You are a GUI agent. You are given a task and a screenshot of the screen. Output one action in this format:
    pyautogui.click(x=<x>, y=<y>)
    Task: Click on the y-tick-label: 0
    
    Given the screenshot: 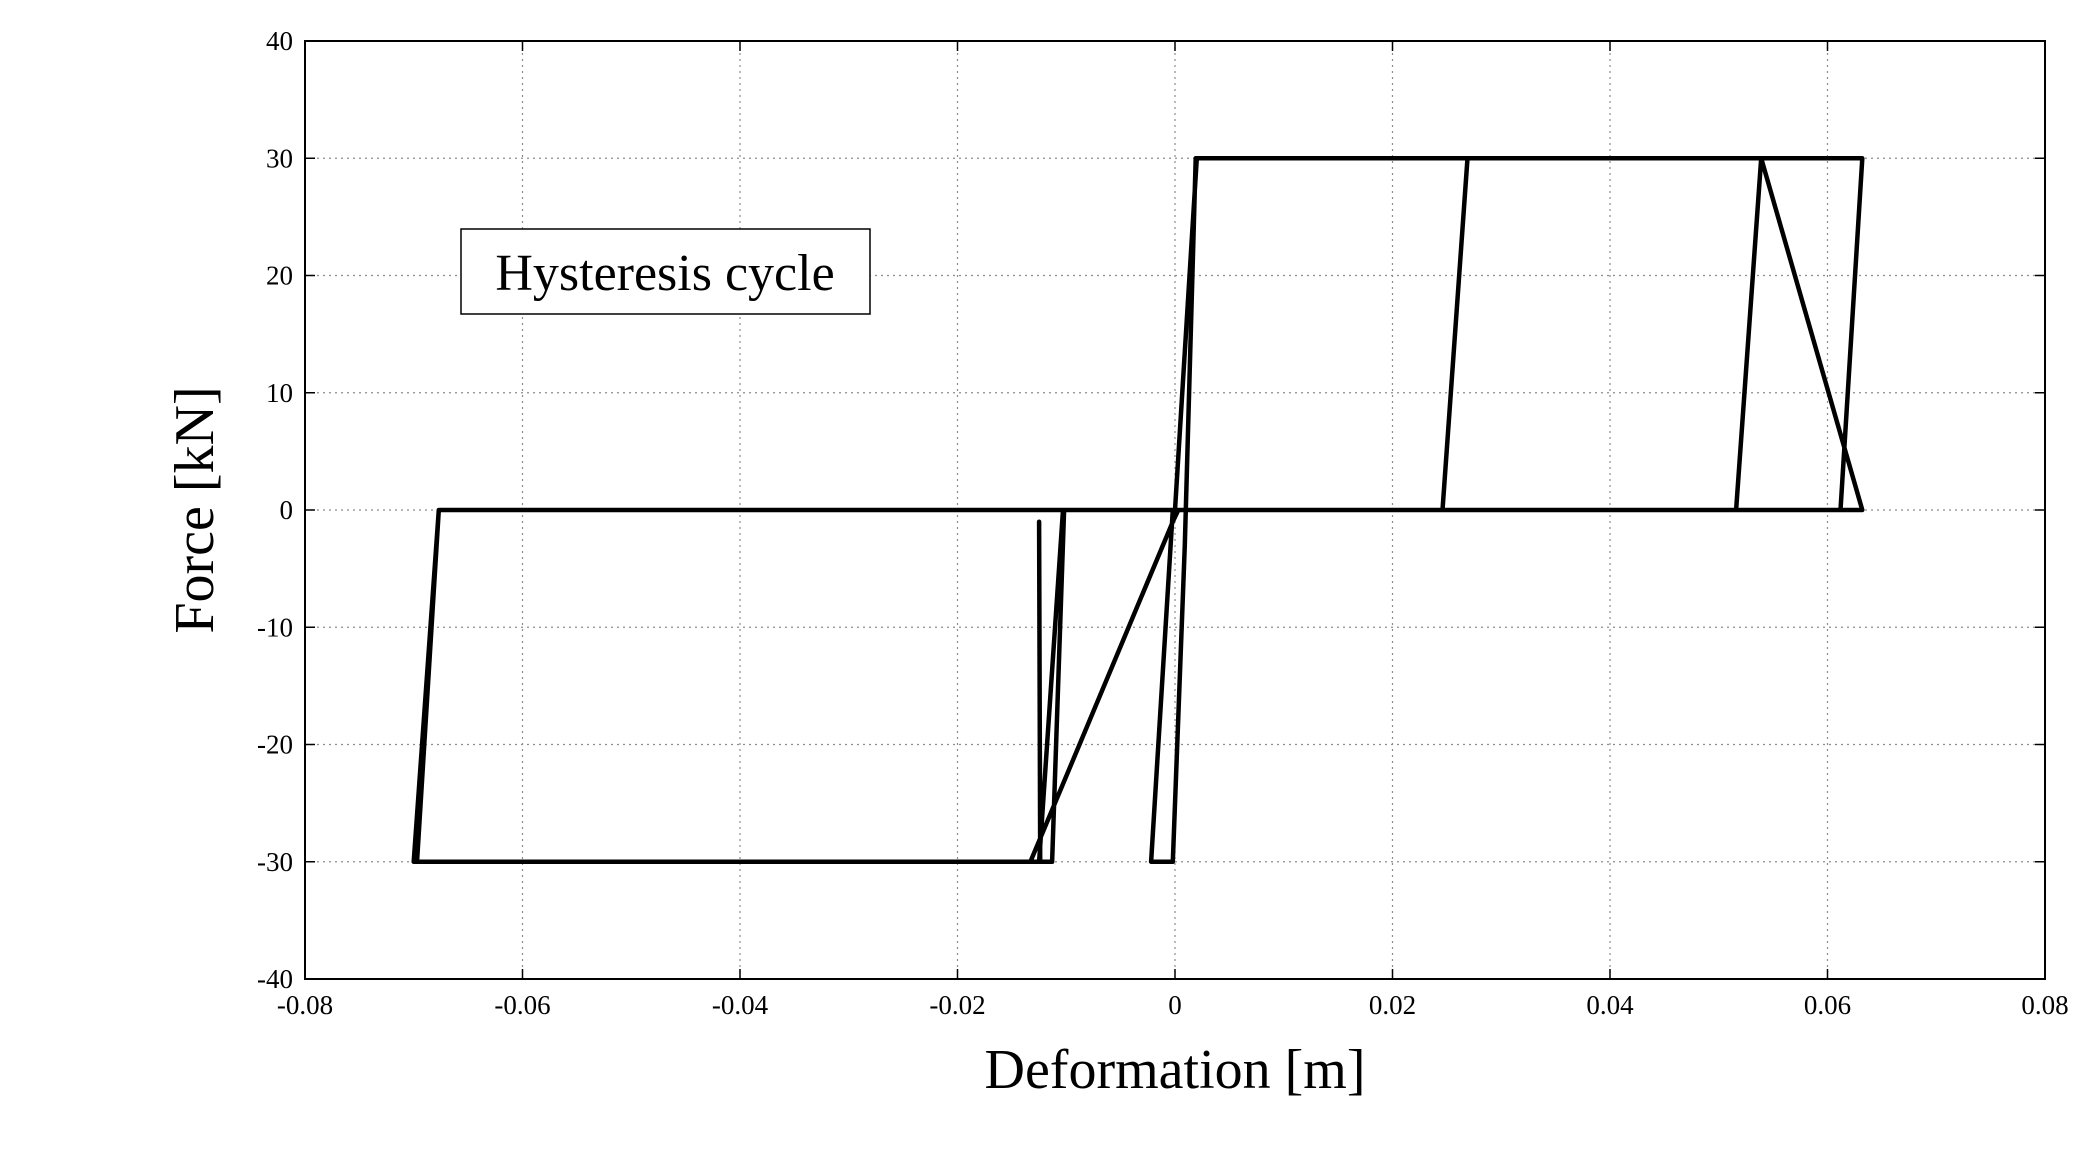 What is the action you would take?
    pyautogui.click(x=287, y=510)
    